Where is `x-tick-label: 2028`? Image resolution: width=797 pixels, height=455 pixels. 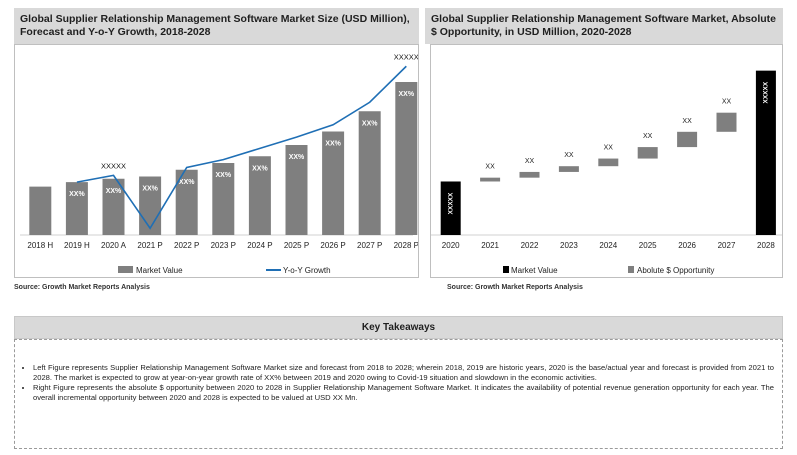
x-tick-label: 2028 is located at coordinates (766, 245).